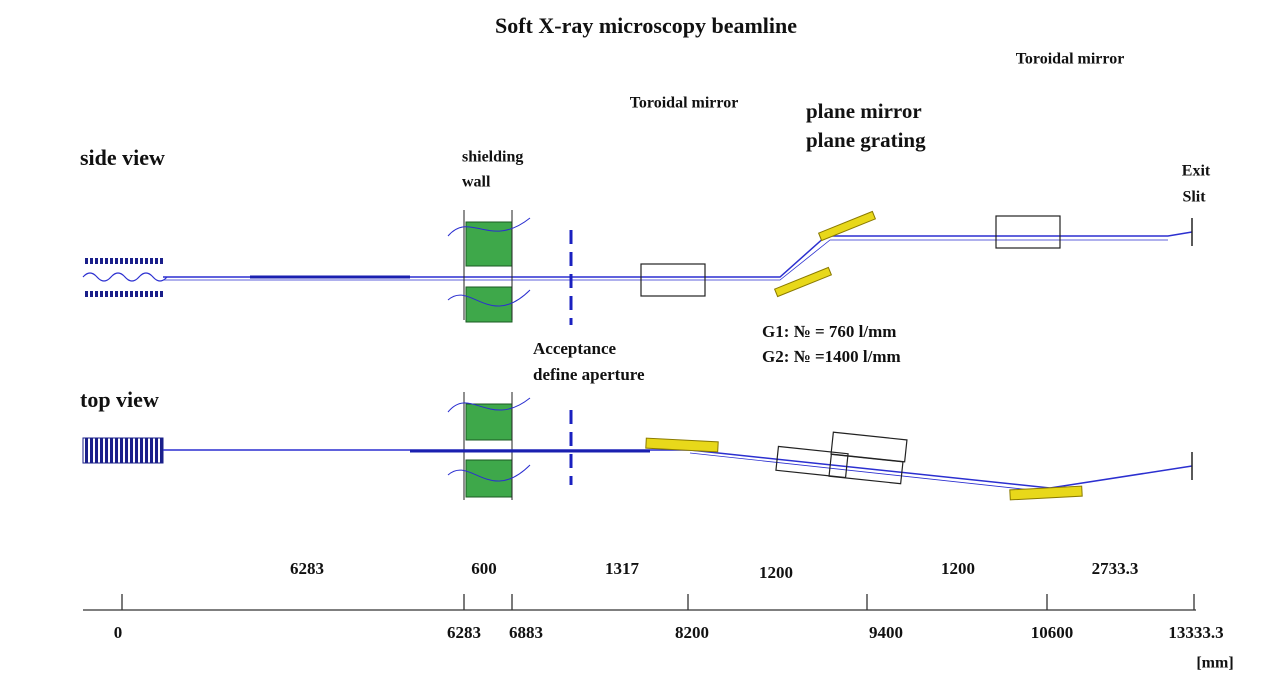 This screenshot has width=1280, height=685. Describe the element at coordinates (692, 632) in the screenshot. I see `position-label: 8200` at that location.